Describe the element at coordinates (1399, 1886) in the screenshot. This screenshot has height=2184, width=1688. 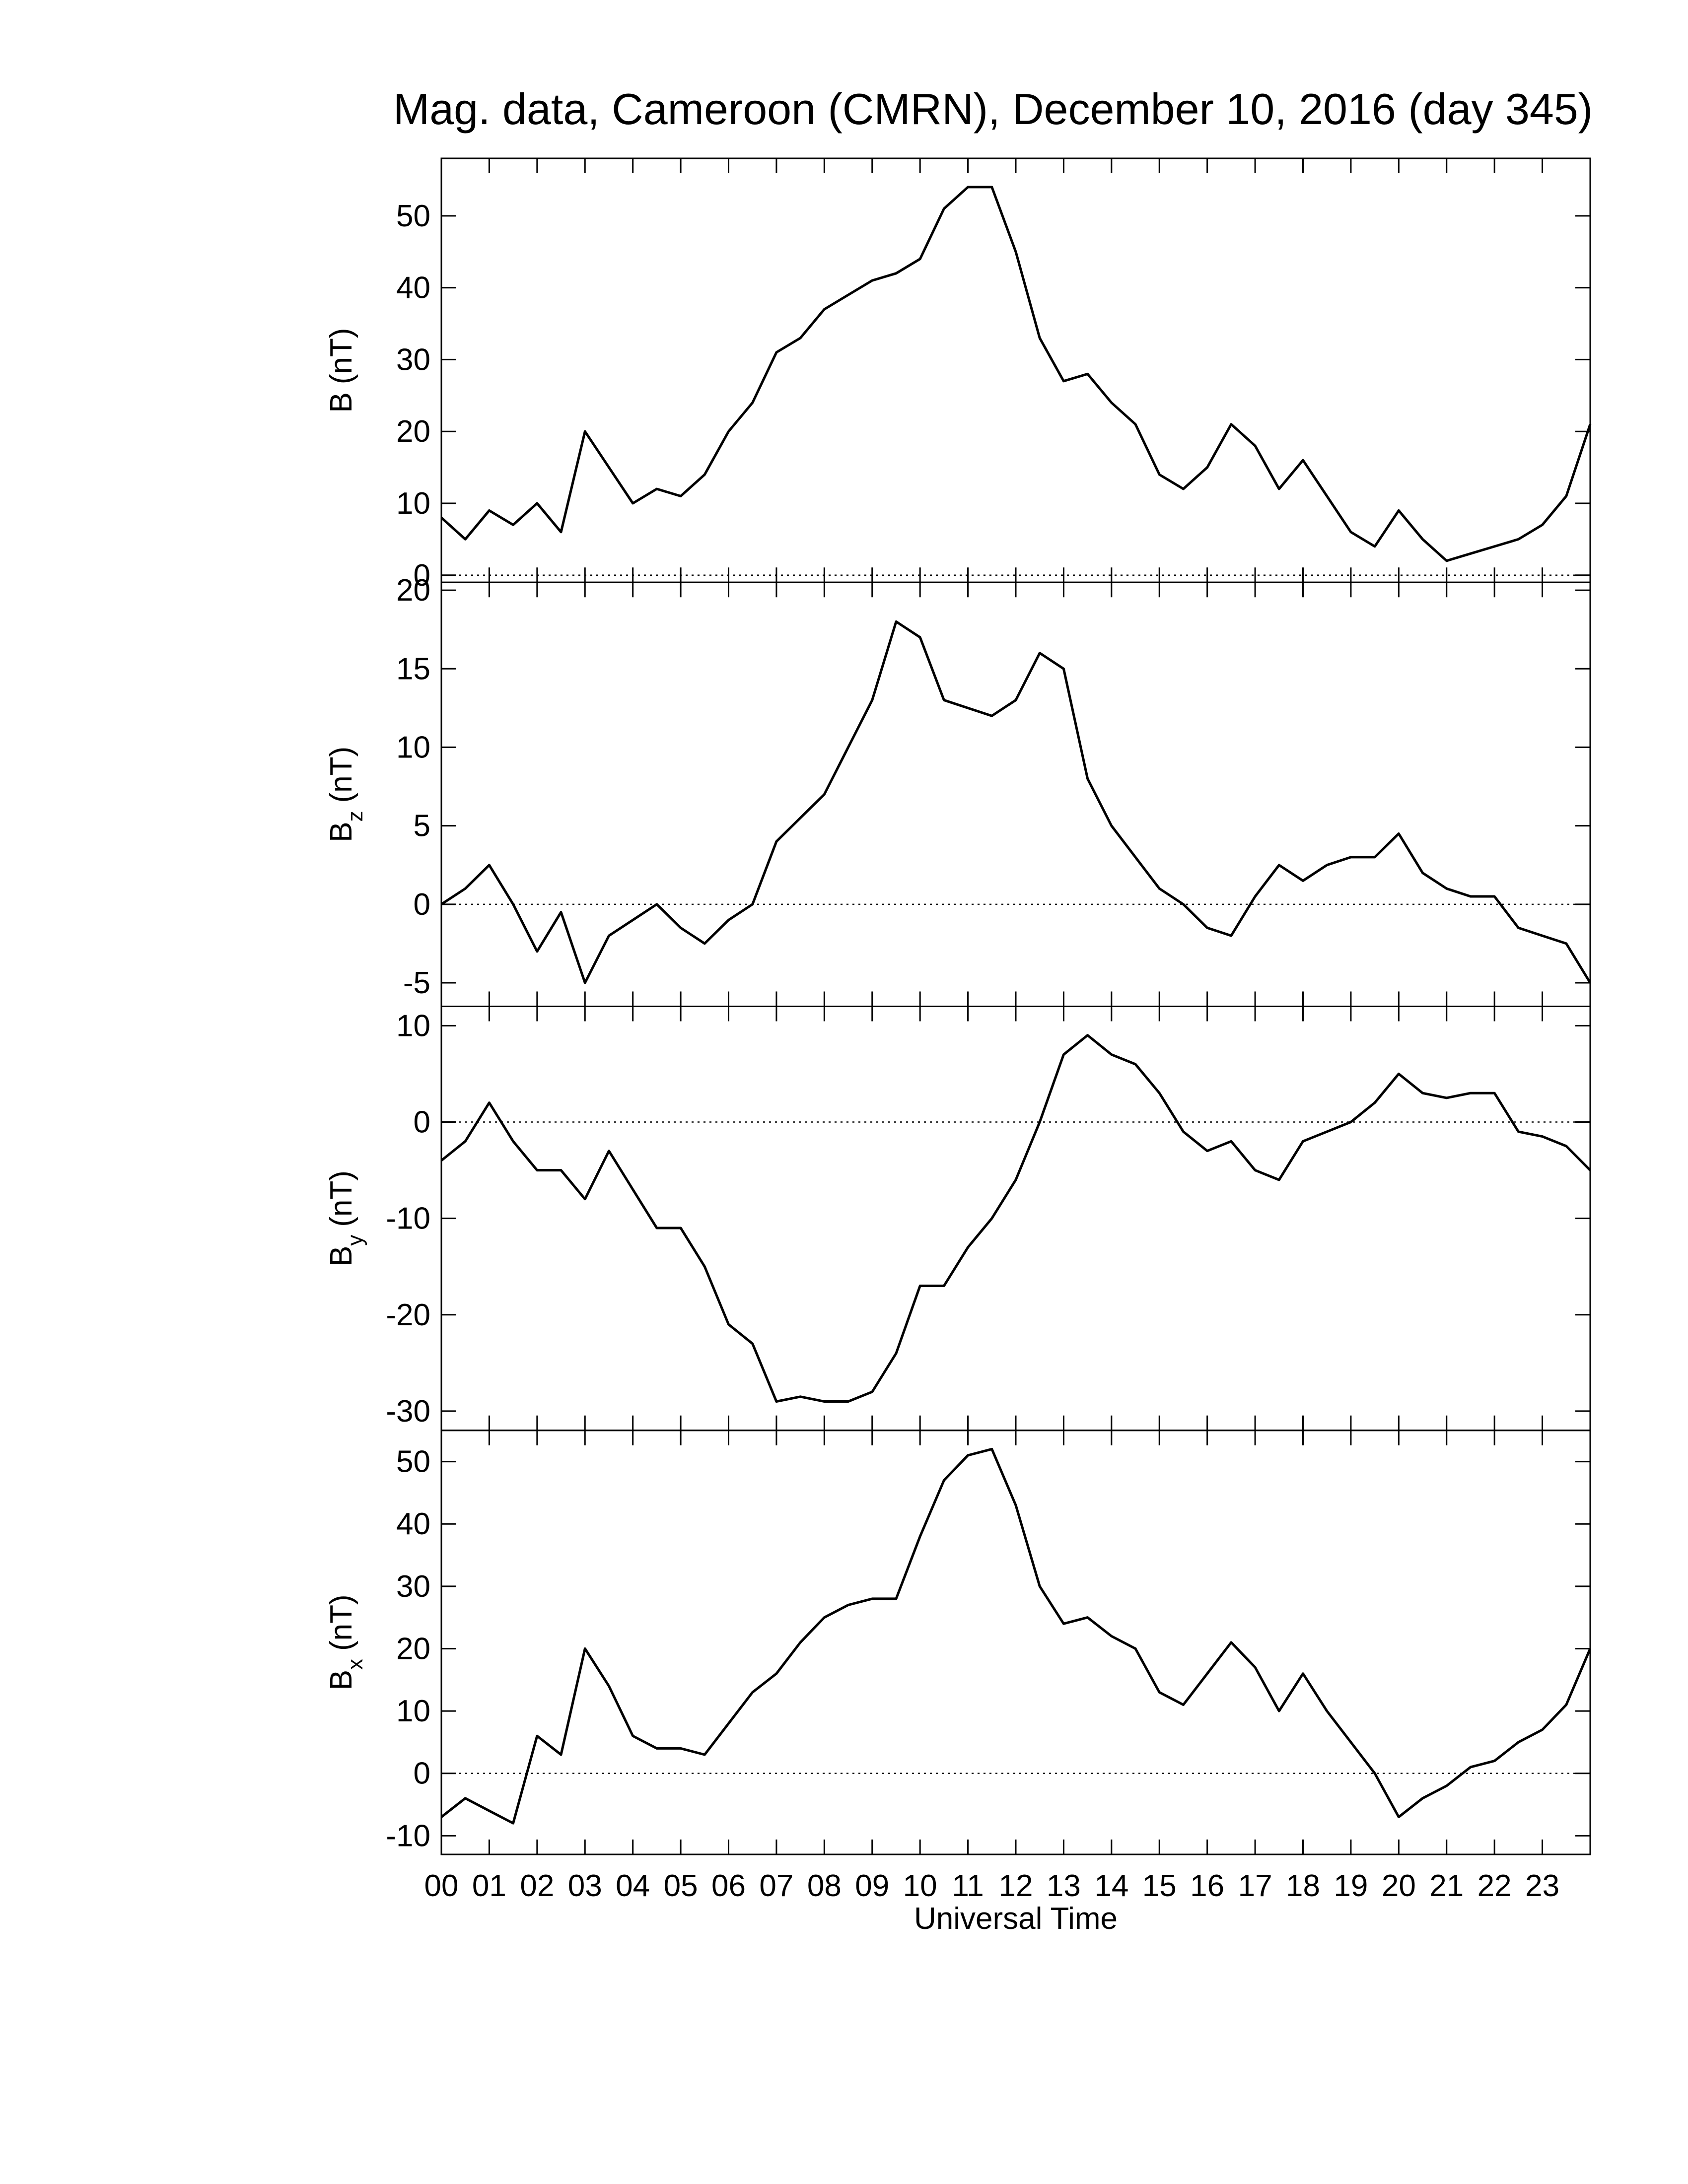
I see `x-tick-label: 20` at that location.